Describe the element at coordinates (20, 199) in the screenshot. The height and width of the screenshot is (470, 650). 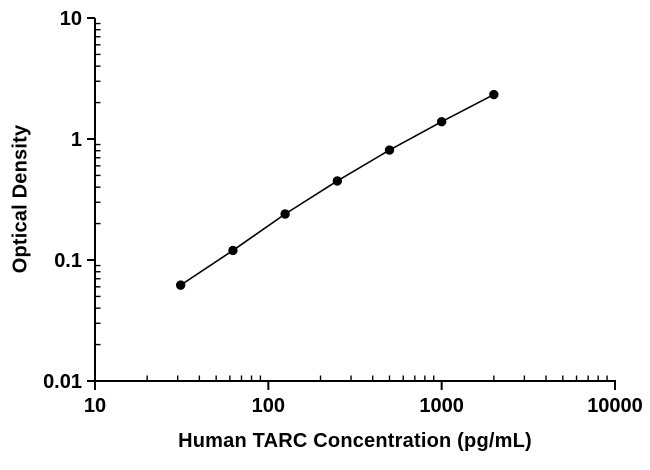
I see `y-axis-title: Optical Density` at that location.